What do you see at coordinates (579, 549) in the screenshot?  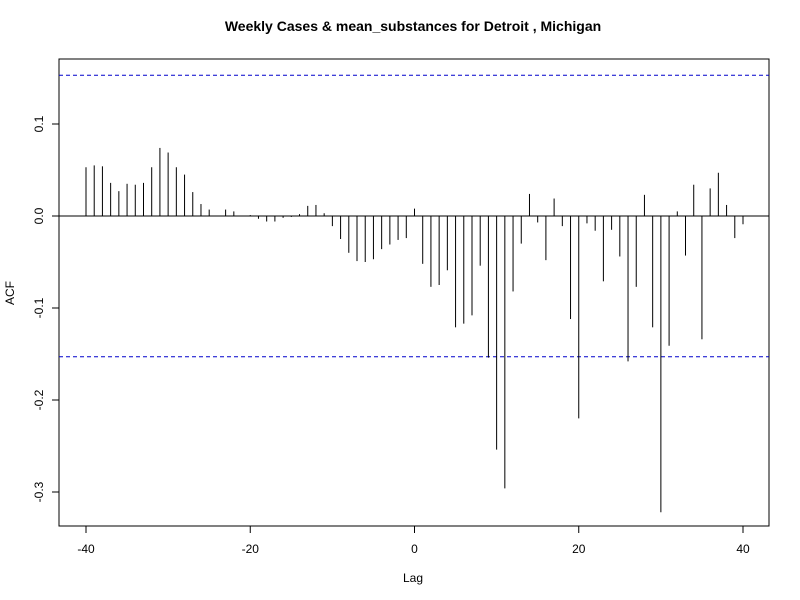 I see `x-tick-label: 20` at bounding box center [579, 549].